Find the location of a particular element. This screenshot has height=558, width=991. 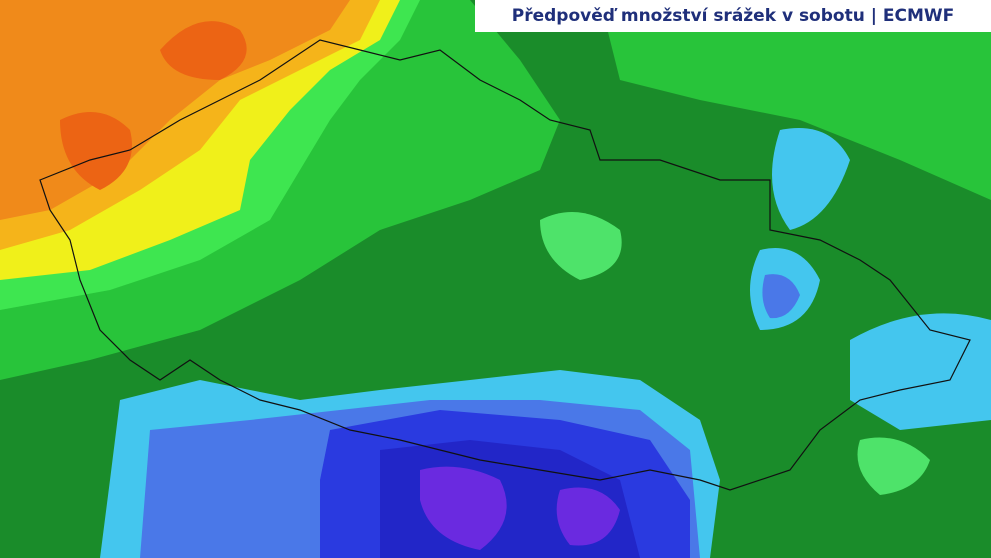

zone-blue is located at coordinates (781, 296).